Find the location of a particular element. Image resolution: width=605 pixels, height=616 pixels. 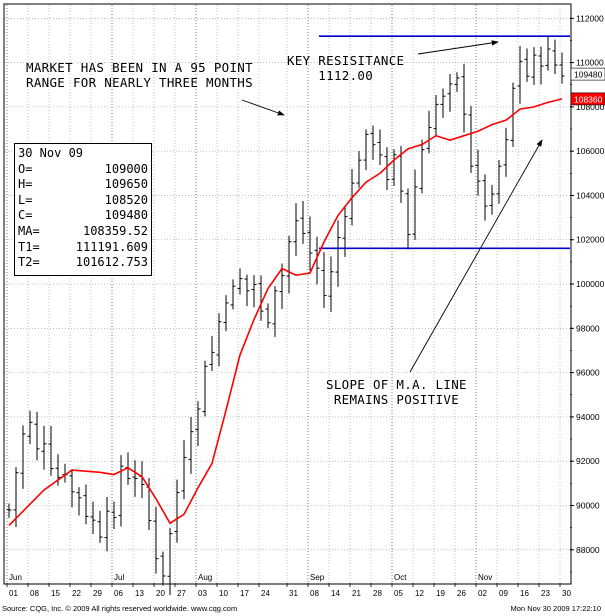

y-tick-label: 98000 is located at coordinates (588, 328).